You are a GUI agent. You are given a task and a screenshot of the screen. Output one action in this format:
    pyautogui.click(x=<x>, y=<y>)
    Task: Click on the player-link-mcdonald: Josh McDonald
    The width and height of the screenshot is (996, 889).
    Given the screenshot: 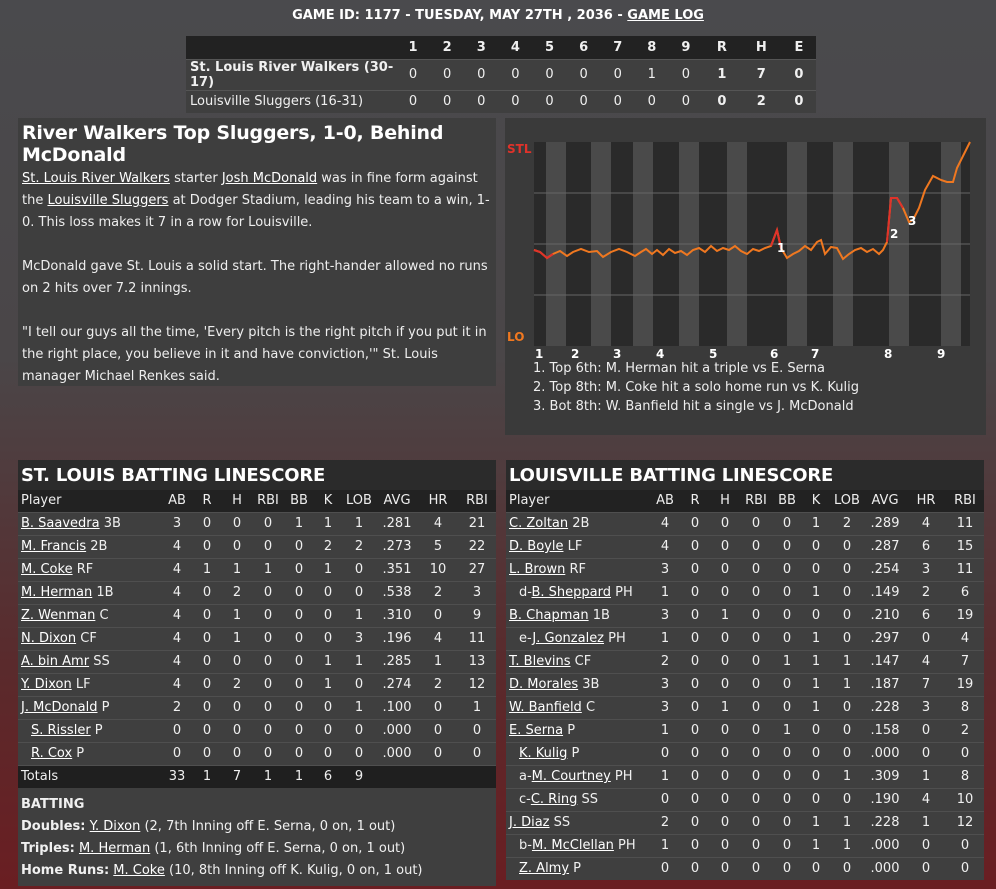 What is the action you would take?
    pyautogui.click(x=269, y=178)
    